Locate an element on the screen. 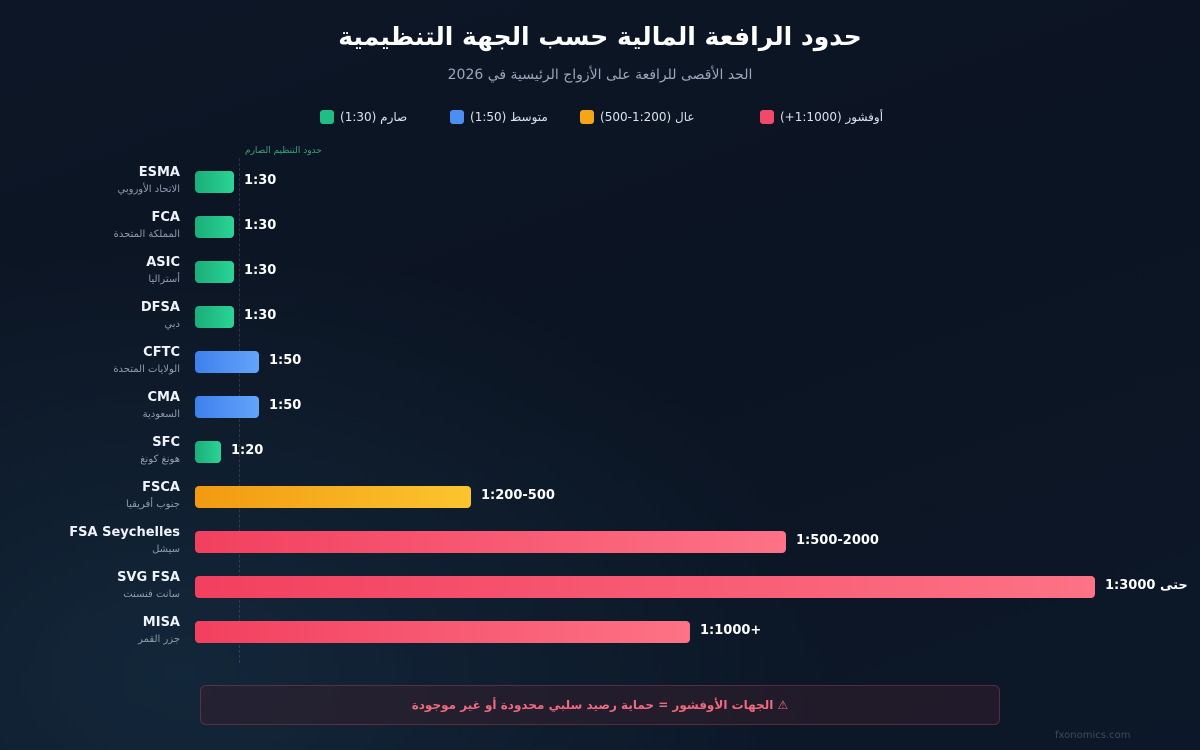 This screenshot has height=750, width=1200. regulator-region: دبي is located at coordinates (172, 324).